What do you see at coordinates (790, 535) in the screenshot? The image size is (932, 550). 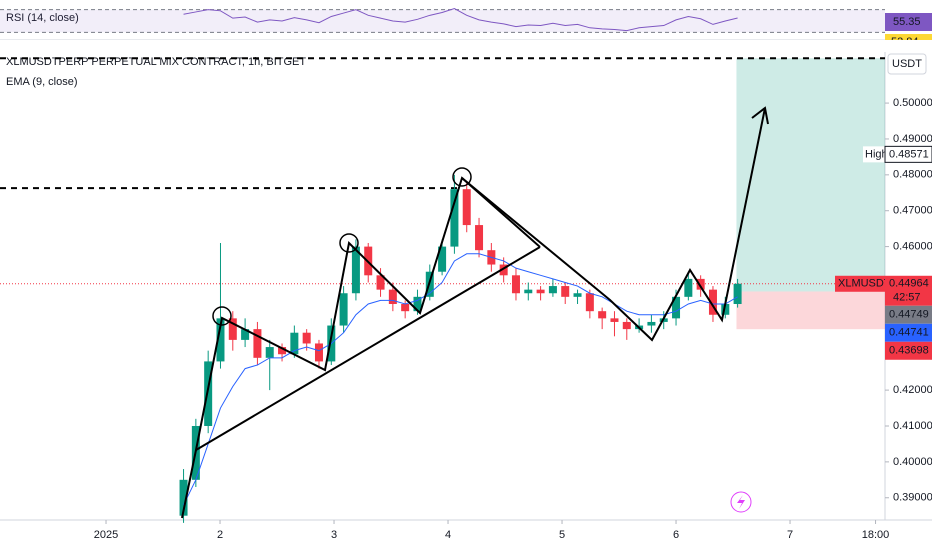 I see `x-tick-label: 7` at bounding box center [790, 535].